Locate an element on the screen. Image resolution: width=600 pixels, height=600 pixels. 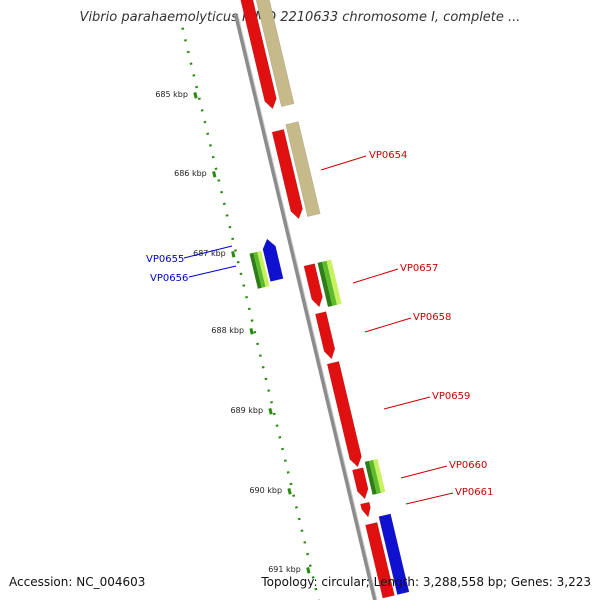
gene-vp0659-feature is located at coordinates (344, 414).